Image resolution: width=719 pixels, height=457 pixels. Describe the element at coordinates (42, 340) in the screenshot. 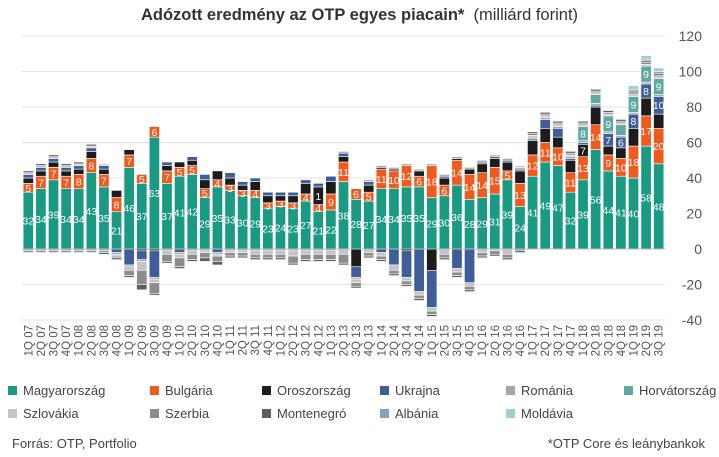

I see `x-tick-label: 2Q 07` at that location.